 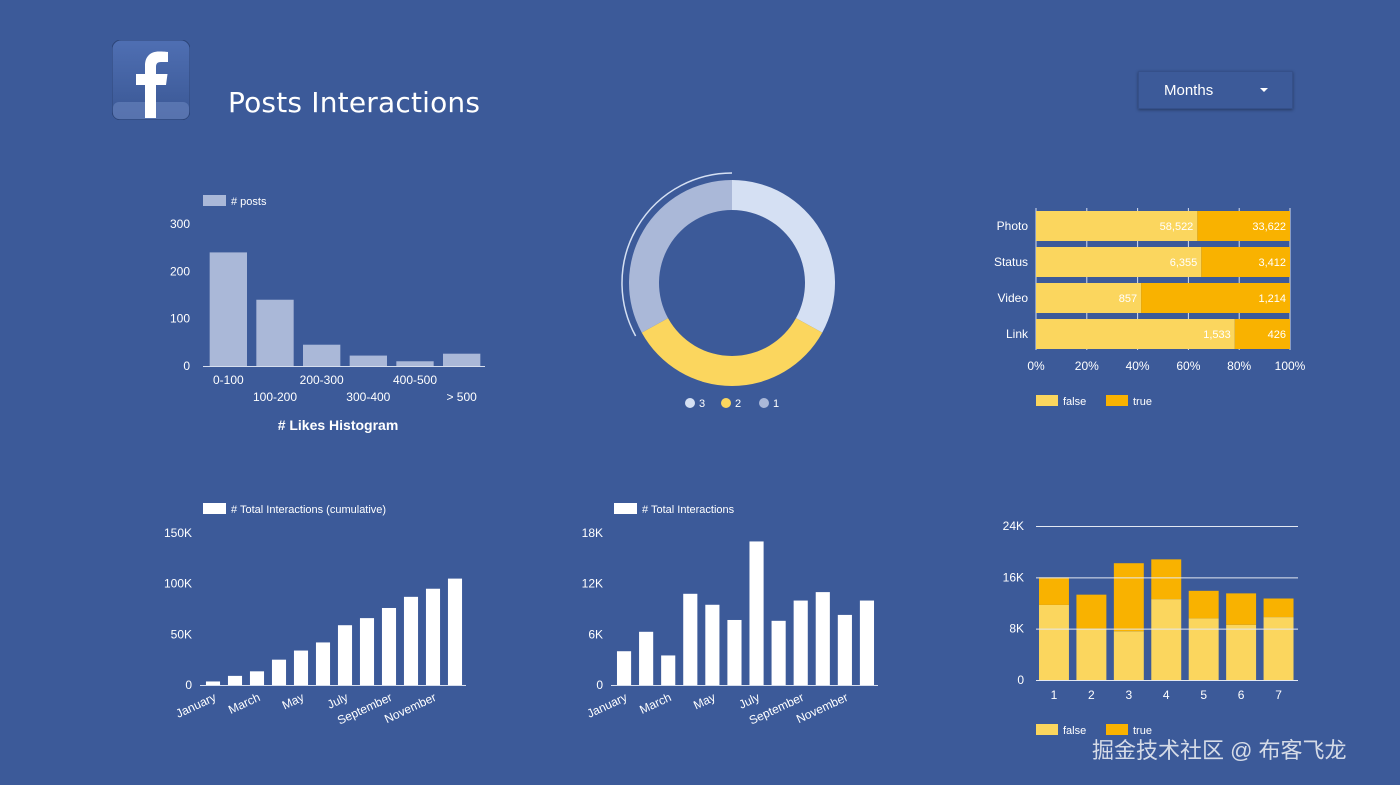 I want to click on monthly-interactions-x-tick: January, so click(x=607, y=705).